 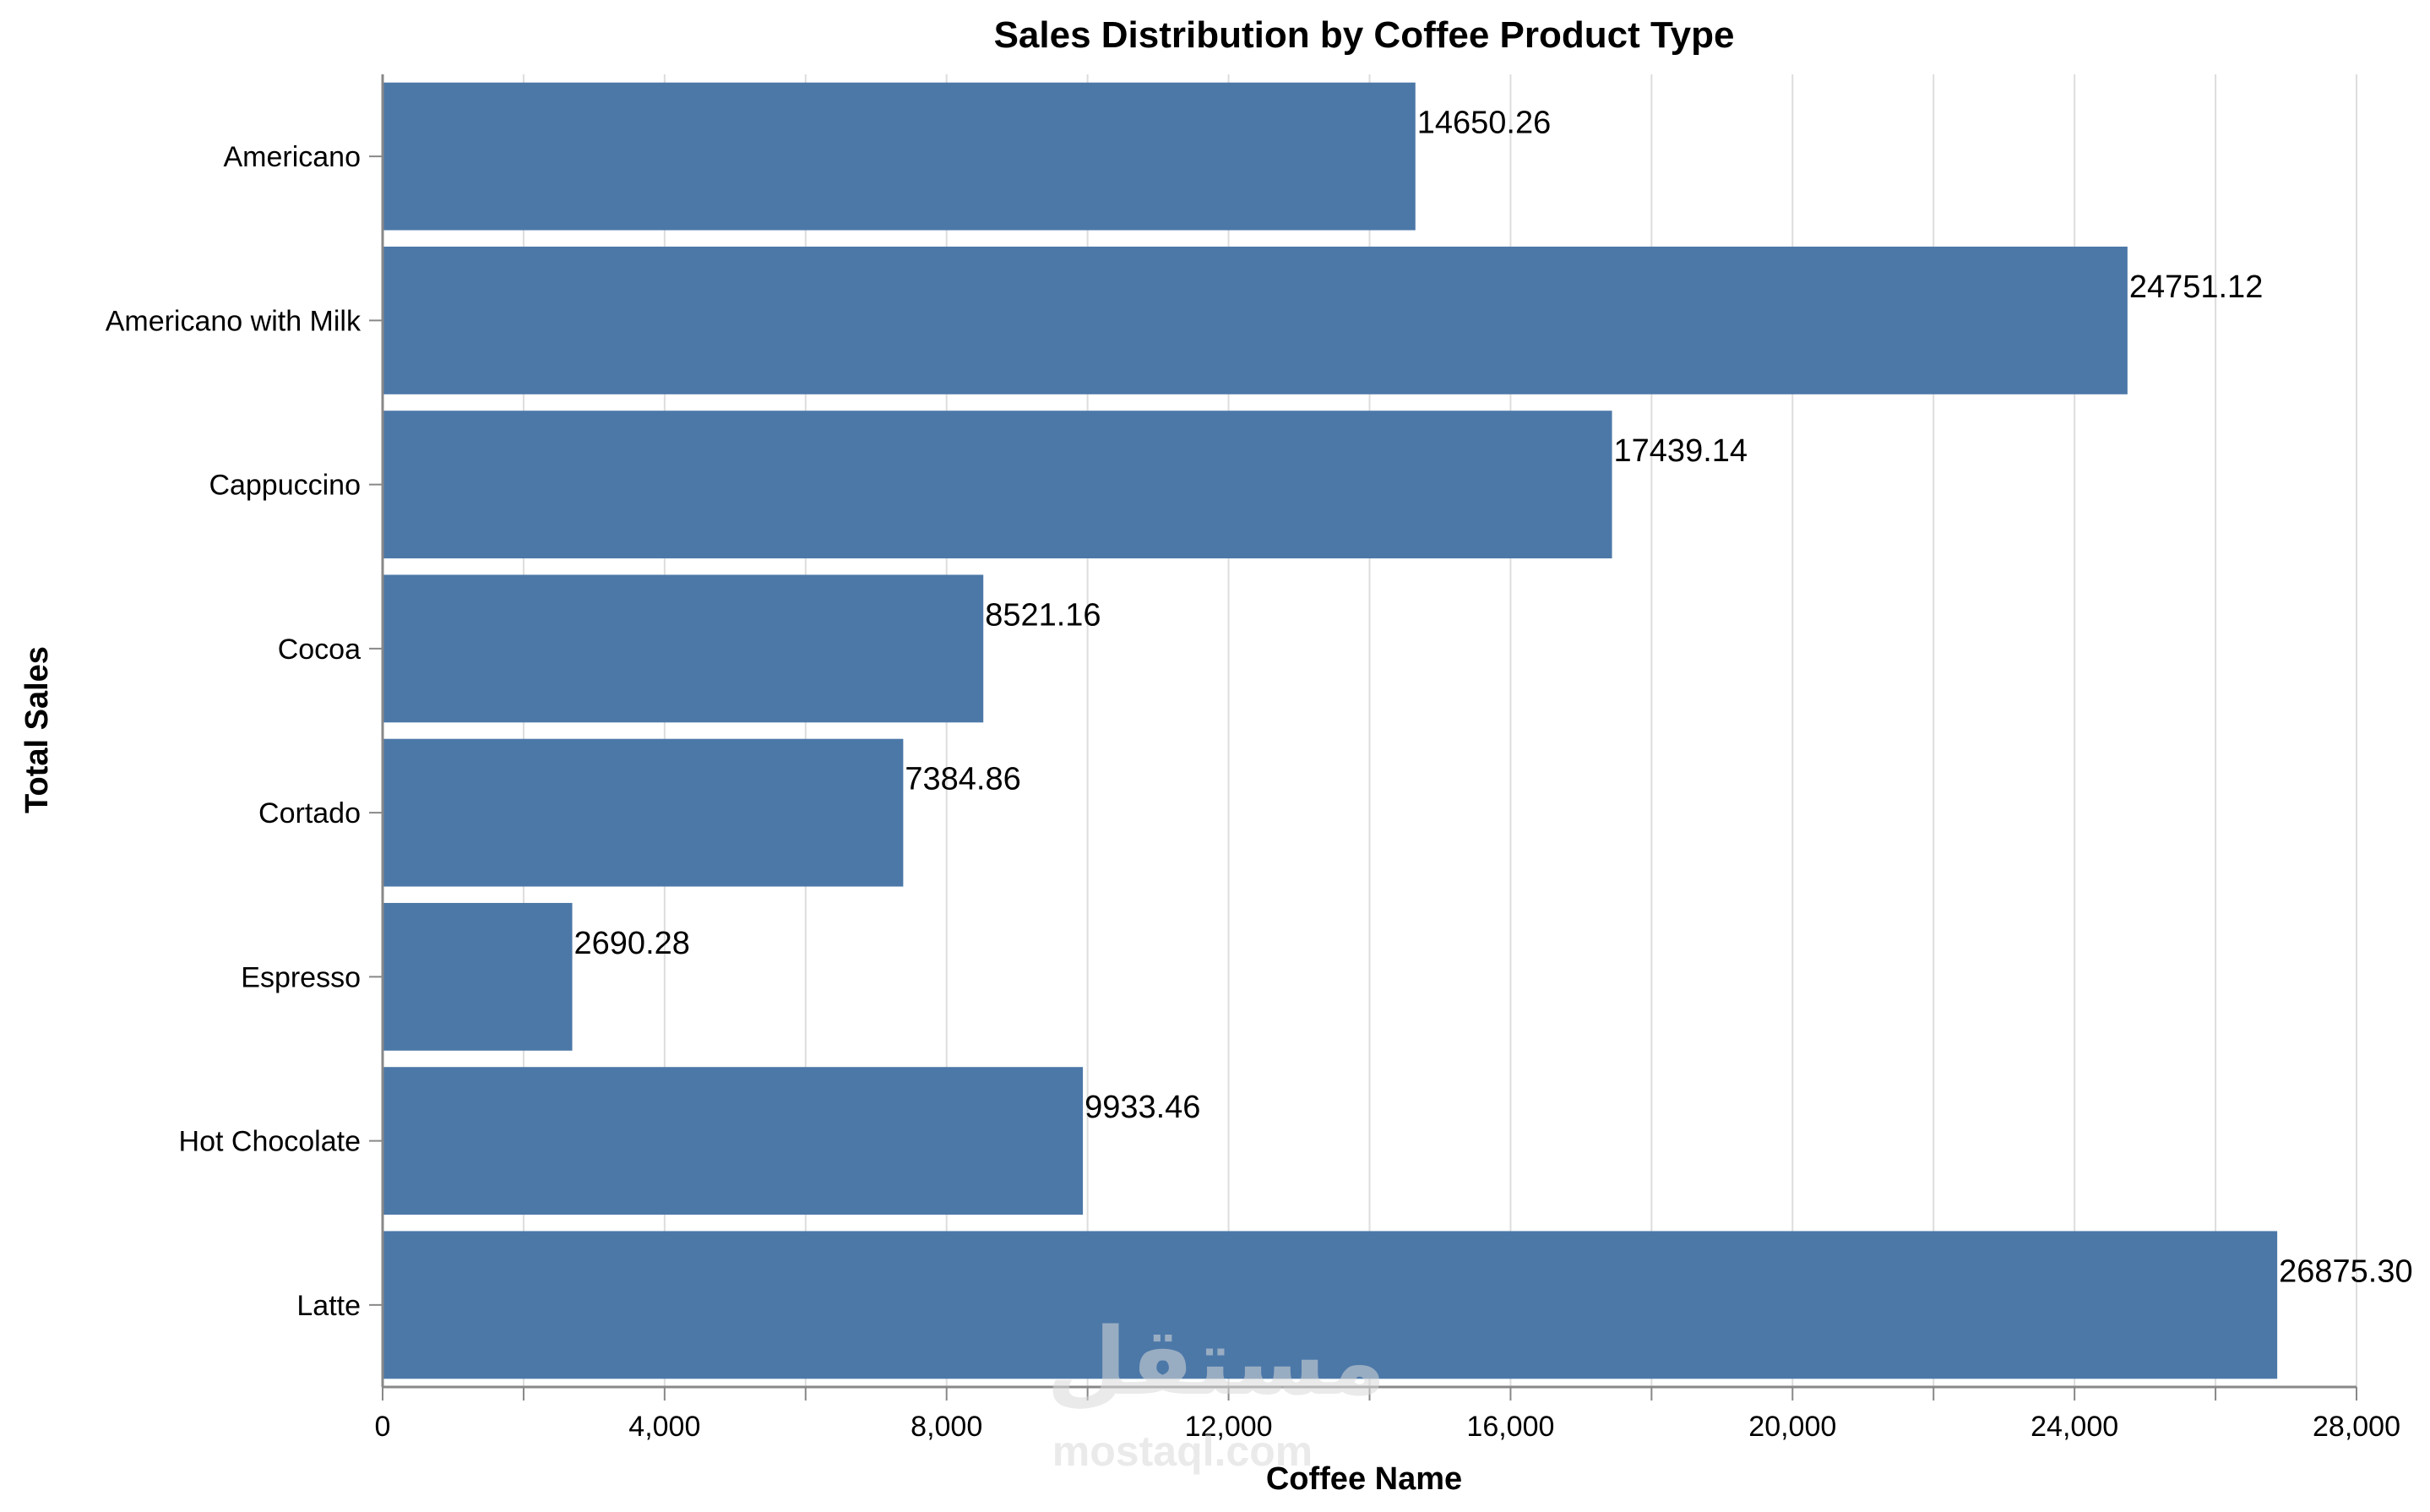 I want to click on watermark-url: mostaql.com, so click(x=1182, y=1452).